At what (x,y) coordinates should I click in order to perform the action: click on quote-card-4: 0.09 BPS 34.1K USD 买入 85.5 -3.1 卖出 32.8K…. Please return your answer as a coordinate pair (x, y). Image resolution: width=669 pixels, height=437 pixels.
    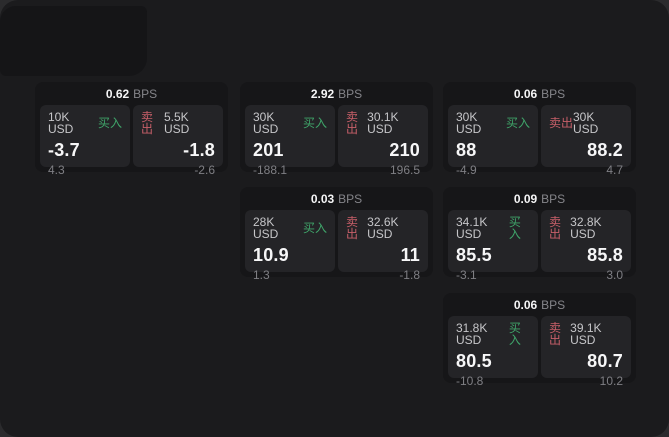
    Looking at the image, I should click on (539, 234).